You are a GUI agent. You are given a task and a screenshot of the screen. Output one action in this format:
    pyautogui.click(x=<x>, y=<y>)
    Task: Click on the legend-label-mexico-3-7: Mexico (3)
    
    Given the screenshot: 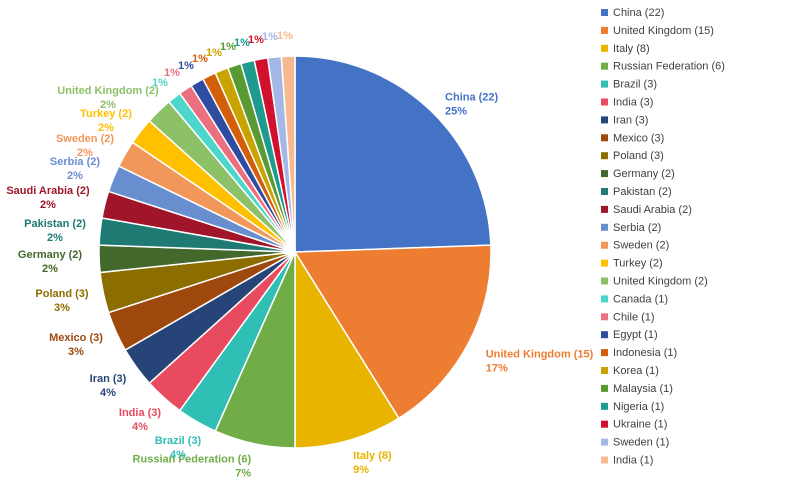 What is the action you would take?
    pyautogui.click(x=638, y=138)
    